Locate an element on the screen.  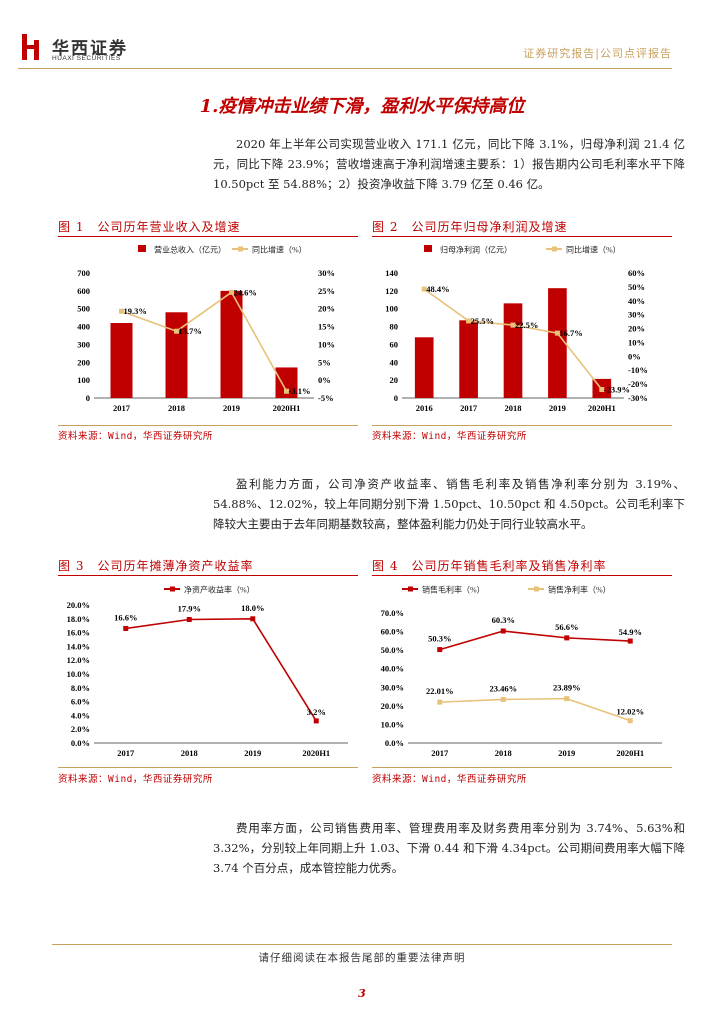
legend-bar: 营业总收入（亿元） is located at coordinates (190, 250).